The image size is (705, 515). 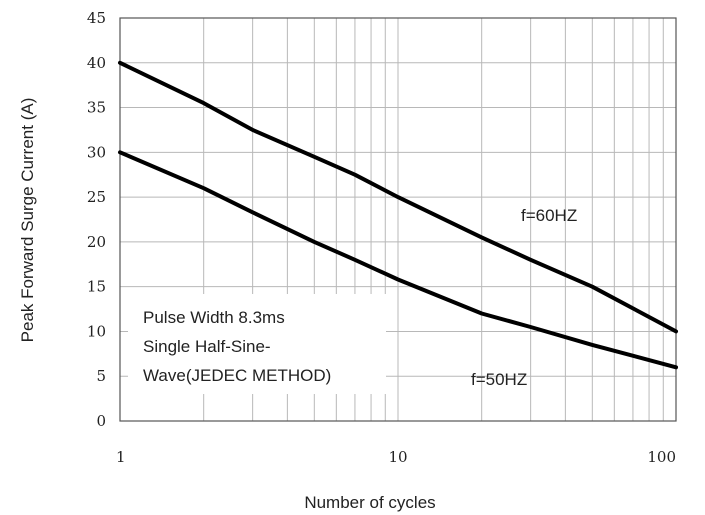 I want to click on x-tick-label: 1, so click(x=121, y=457).